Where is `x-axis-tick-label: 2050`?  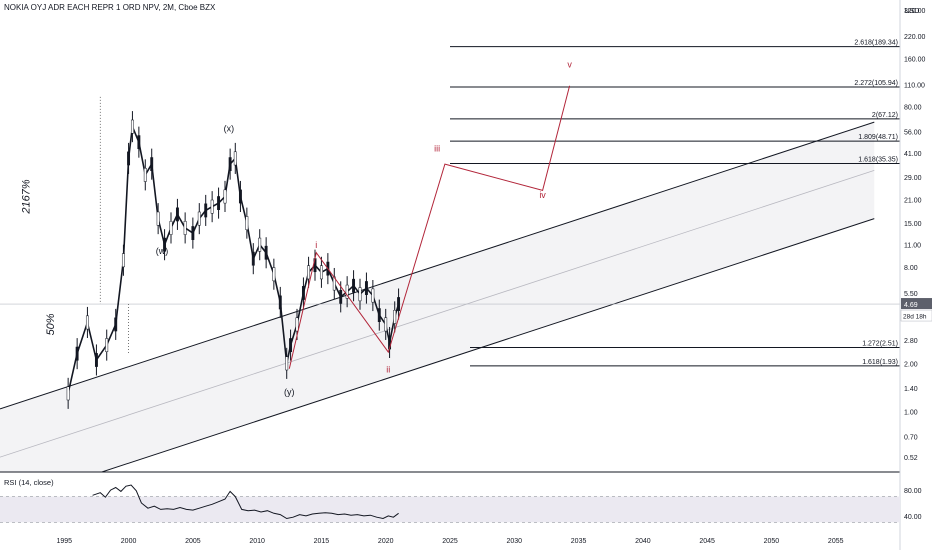 x-axis-tick-label: 2050 is located at coordinates (772, 541).